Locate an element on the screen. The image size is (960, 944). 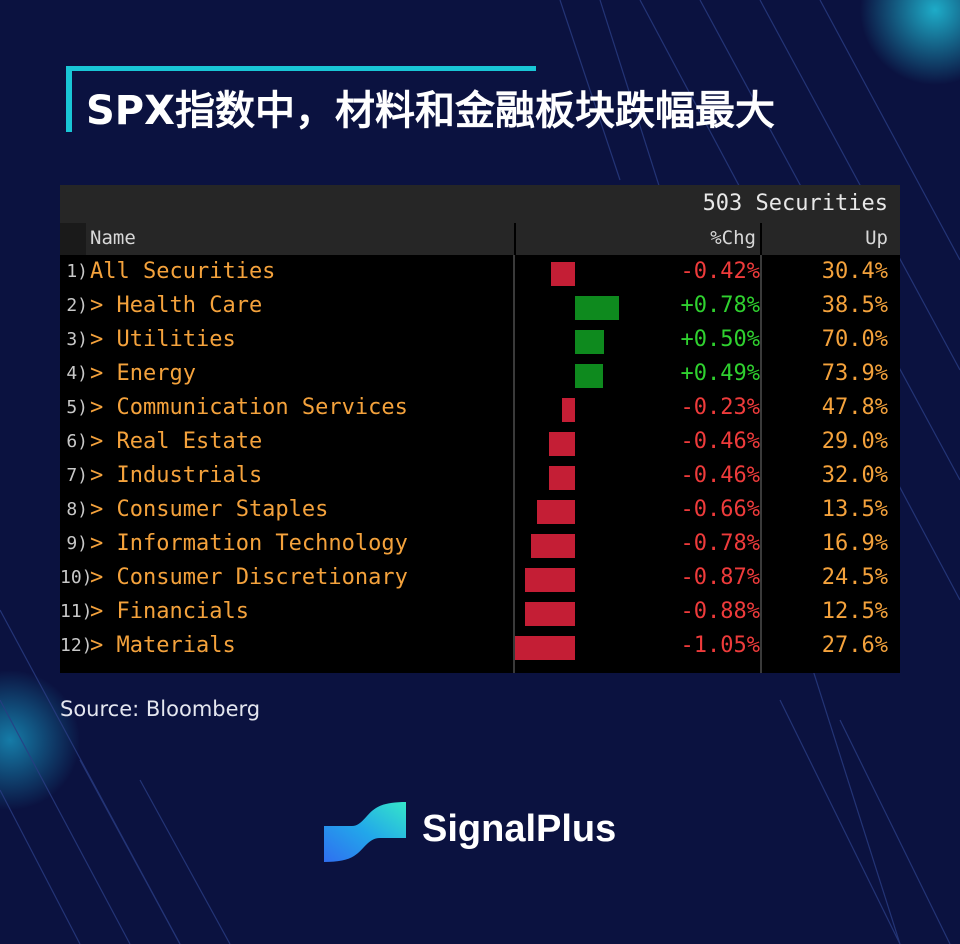
table-row: 9) > Information Technology -0.78% 16.9% is located at coordinates (480, 546).